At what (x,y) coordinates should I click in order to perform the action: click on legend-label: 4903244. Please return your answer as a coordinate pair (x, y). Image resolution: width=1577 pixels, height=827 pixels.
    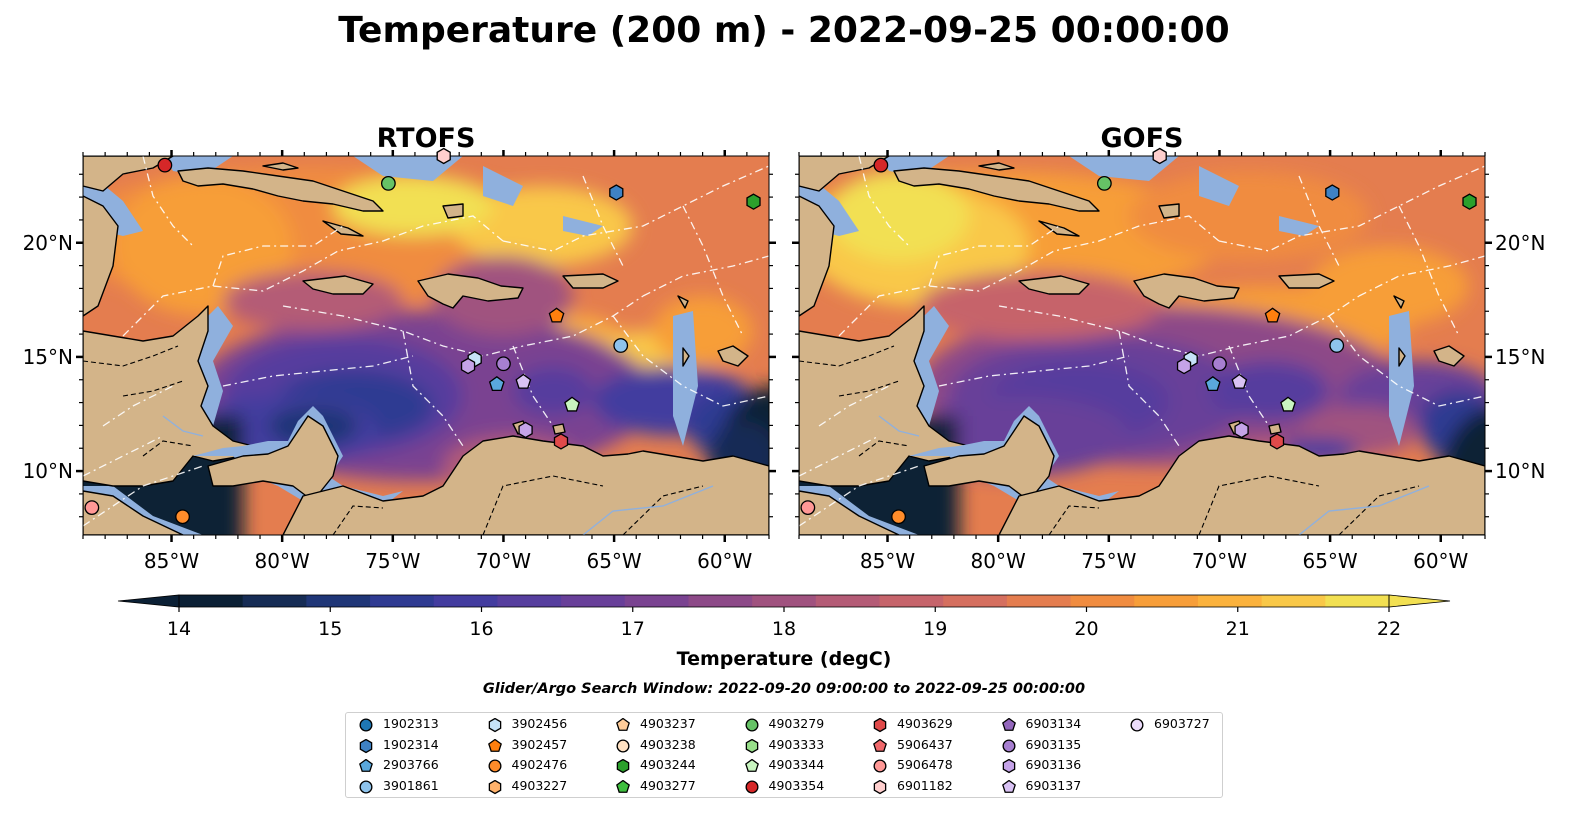
    Looking at the image, I should click on (668, 764).